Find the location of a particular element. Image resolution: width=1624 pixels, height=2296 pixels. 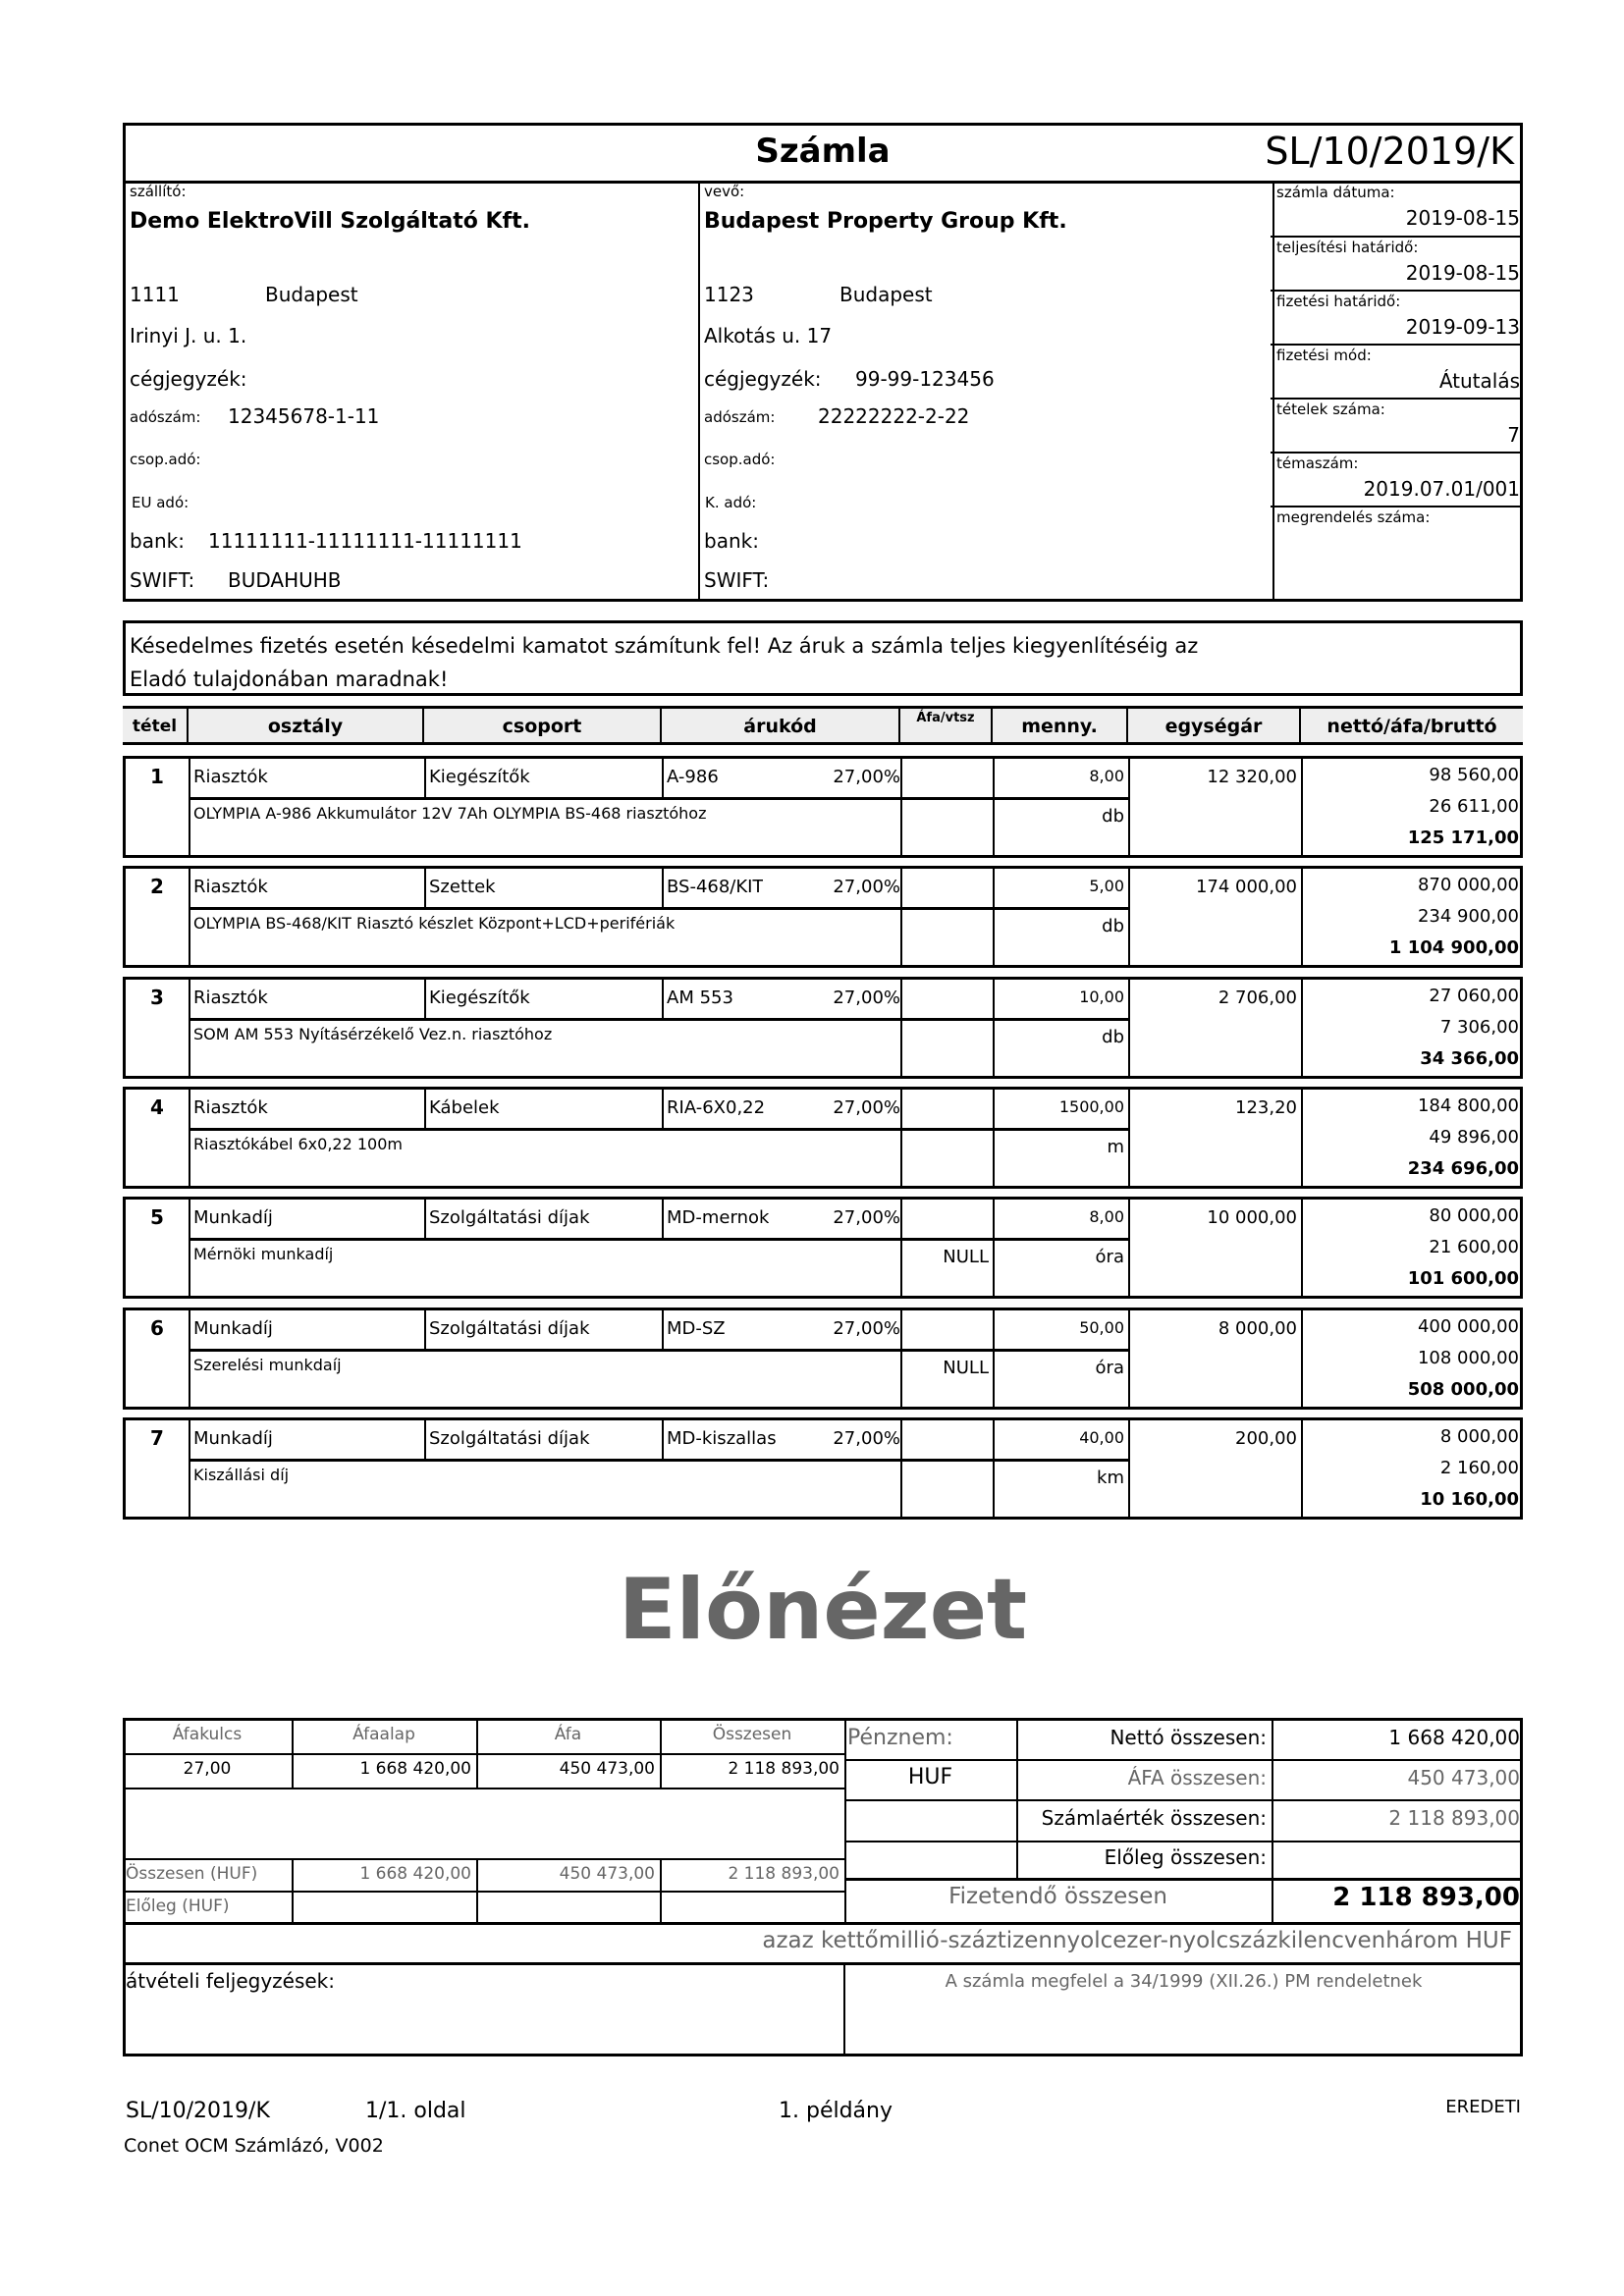

item-tax: 234 900,00 is located at coordinates (1468, 917).